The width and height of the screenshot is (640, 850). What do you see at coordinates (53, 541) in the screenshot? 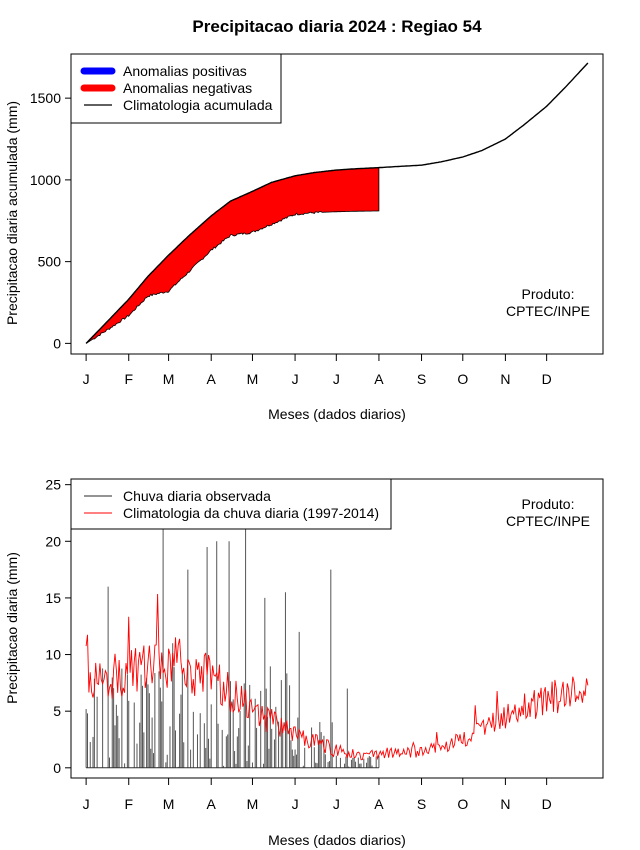
I see `y-tick-label: 20` at bounding box center [53, 541].